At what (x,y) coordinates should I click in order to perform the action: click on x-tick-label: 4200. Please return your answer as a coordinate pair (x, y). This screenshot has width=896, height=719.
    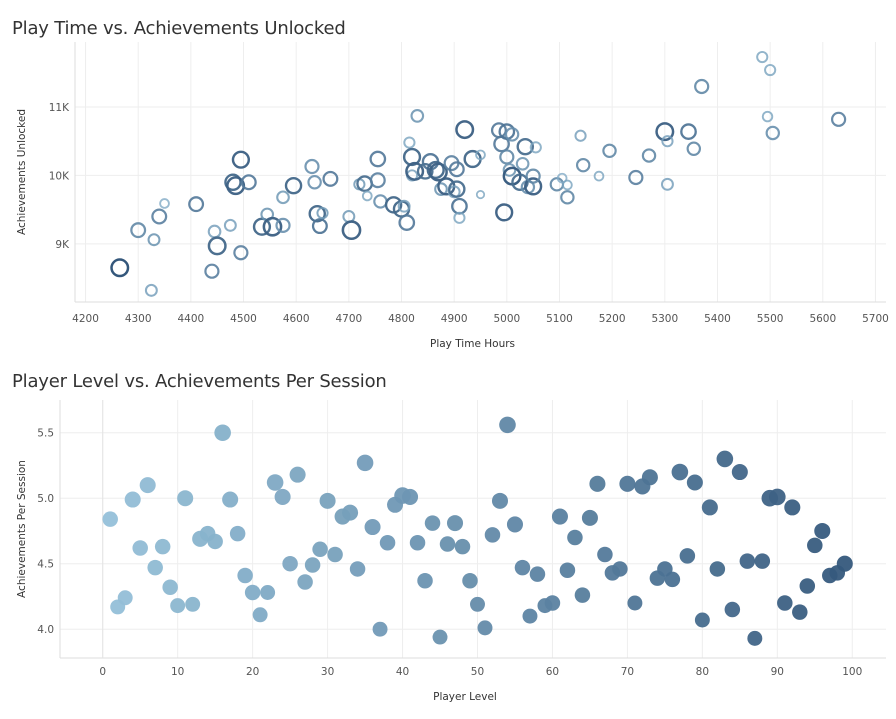
    Looking at the image, I should click on (85, 319).